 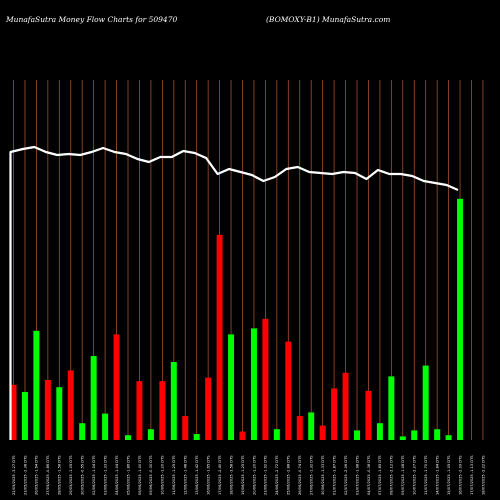 What do you see at coordinates (460, 475) in the screenshot?
I see `x-tick-label: 16/07/2025 -2.09 DTS` at bounding box center [460, 475].